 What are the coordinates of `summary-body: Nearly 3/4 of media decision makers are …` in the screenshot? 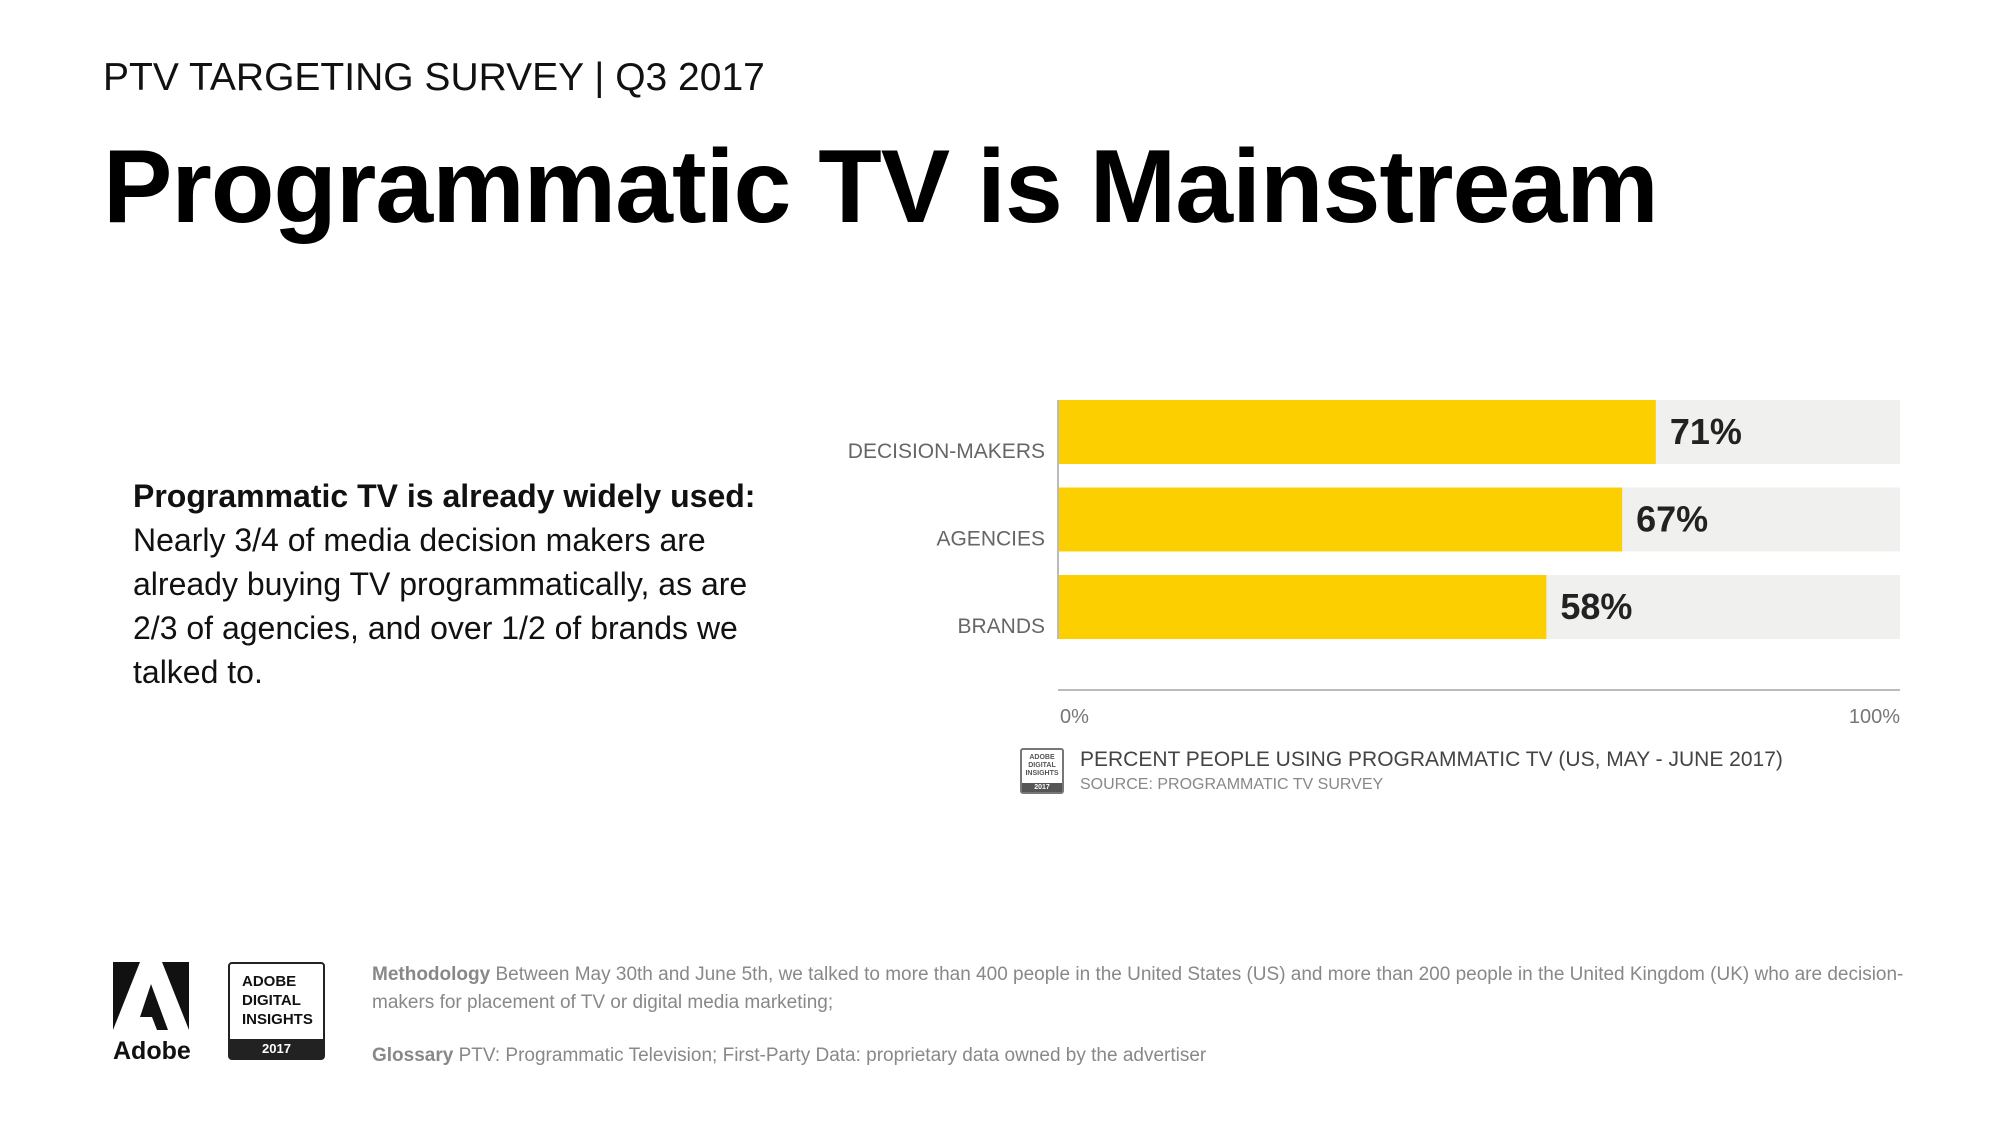 It's located at (440, 606).